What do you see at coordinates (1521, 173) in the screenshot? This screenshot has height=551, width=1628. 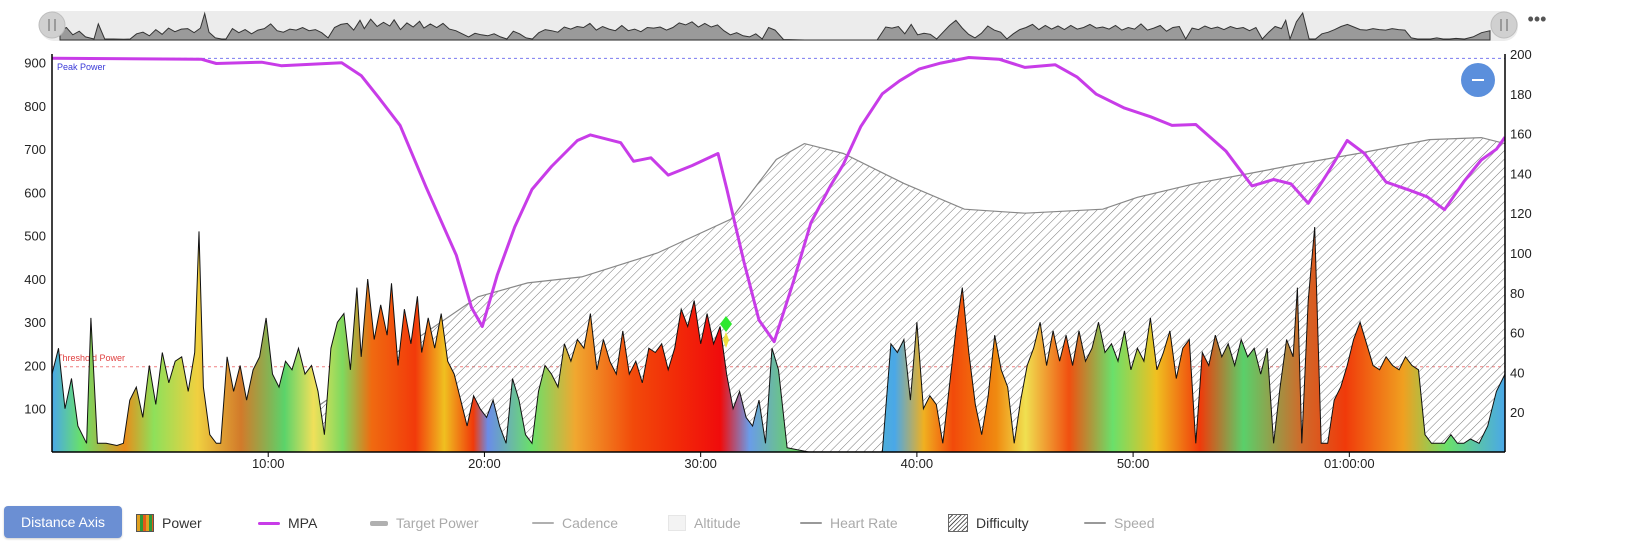 I see `right-tick-label: 140` at bounding box center [1521, 173].